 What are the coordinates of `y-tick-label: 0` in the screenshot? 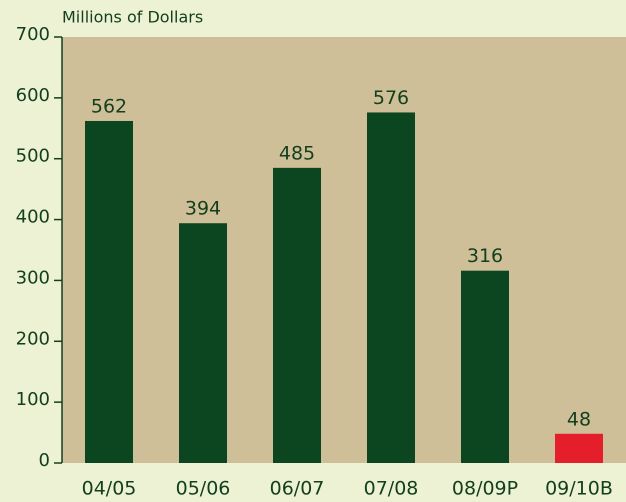 It's located at (44, 460).